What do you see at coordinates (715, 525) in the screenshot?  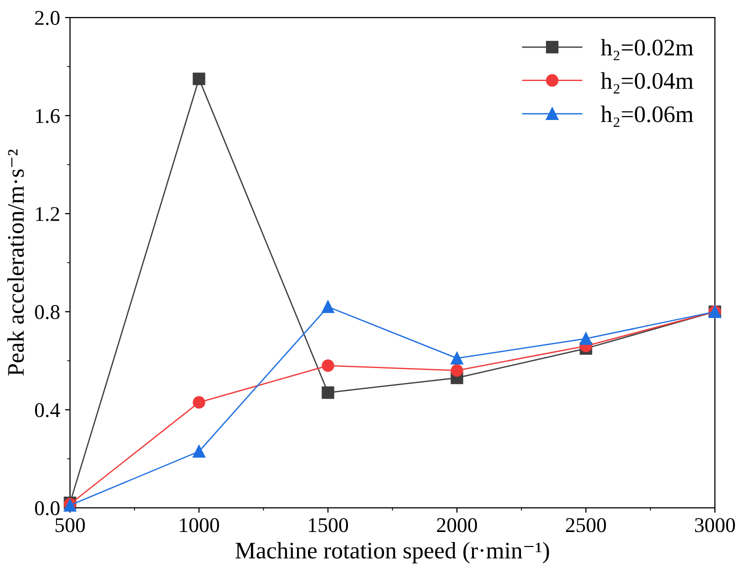 I see `x-tick-label: 3000` at bounding box center [715, 525].